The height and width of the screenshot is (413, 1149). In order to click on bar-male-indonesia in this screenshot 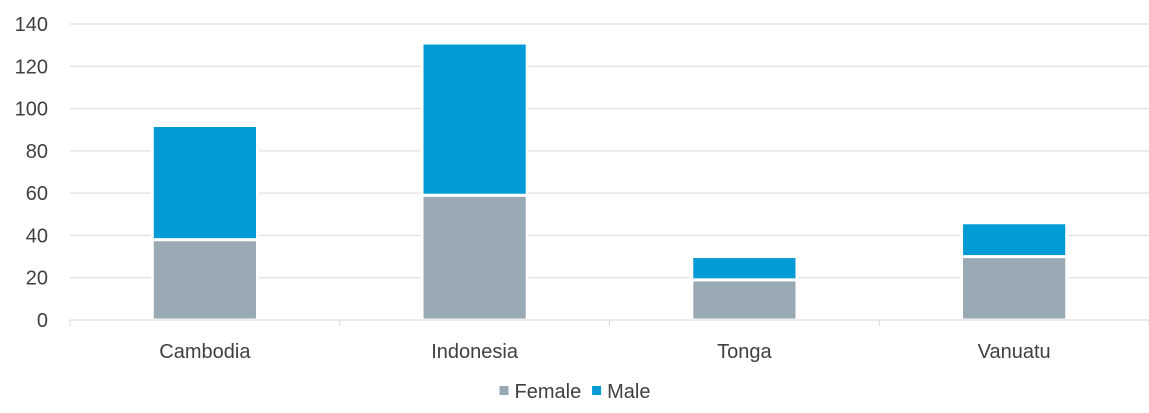, I will do `click(474, 119)`.